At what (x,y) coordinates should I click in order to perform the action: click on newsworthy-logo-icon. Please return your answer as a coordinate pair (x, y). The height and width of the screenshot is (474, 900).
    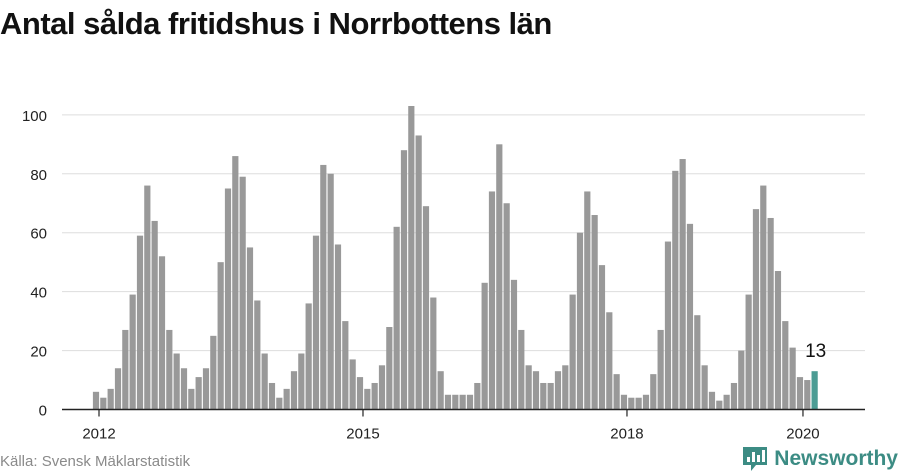
    Looking at the image, I should click on (755, 459).